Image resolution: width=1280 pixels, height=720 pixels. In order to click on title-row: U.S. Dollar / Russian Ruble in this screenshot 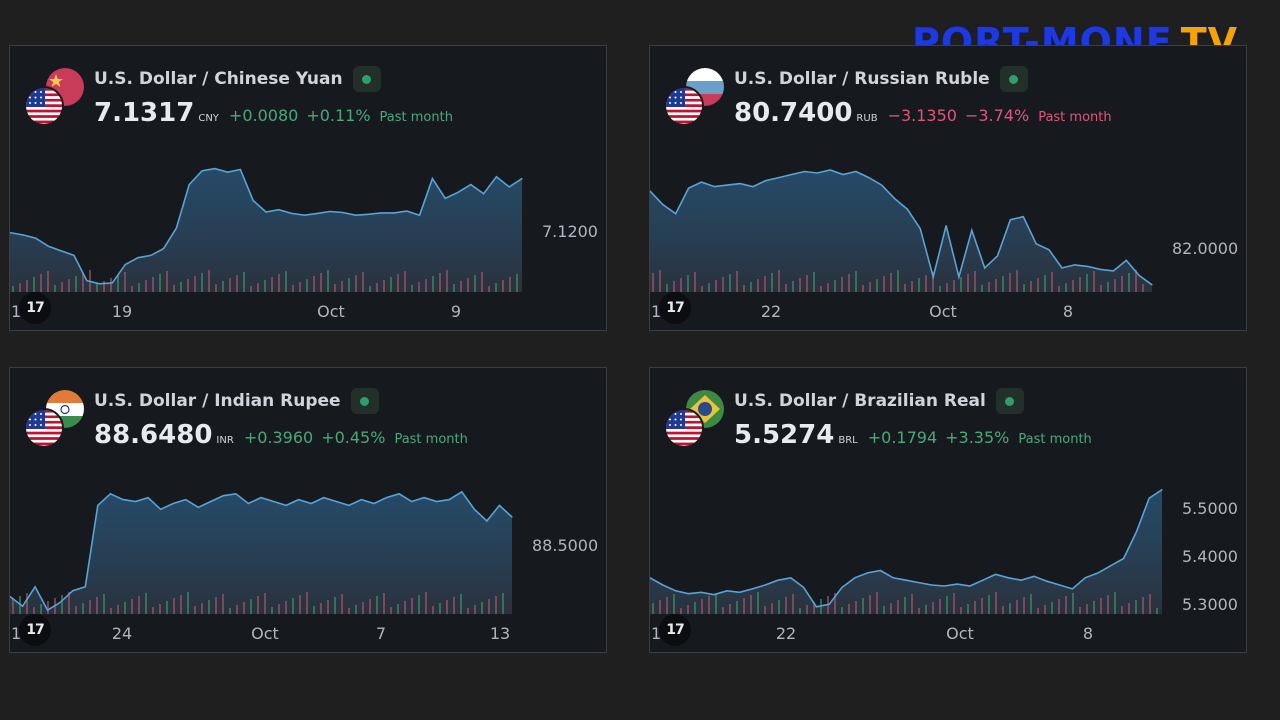, I will do `click(881, 79)`.